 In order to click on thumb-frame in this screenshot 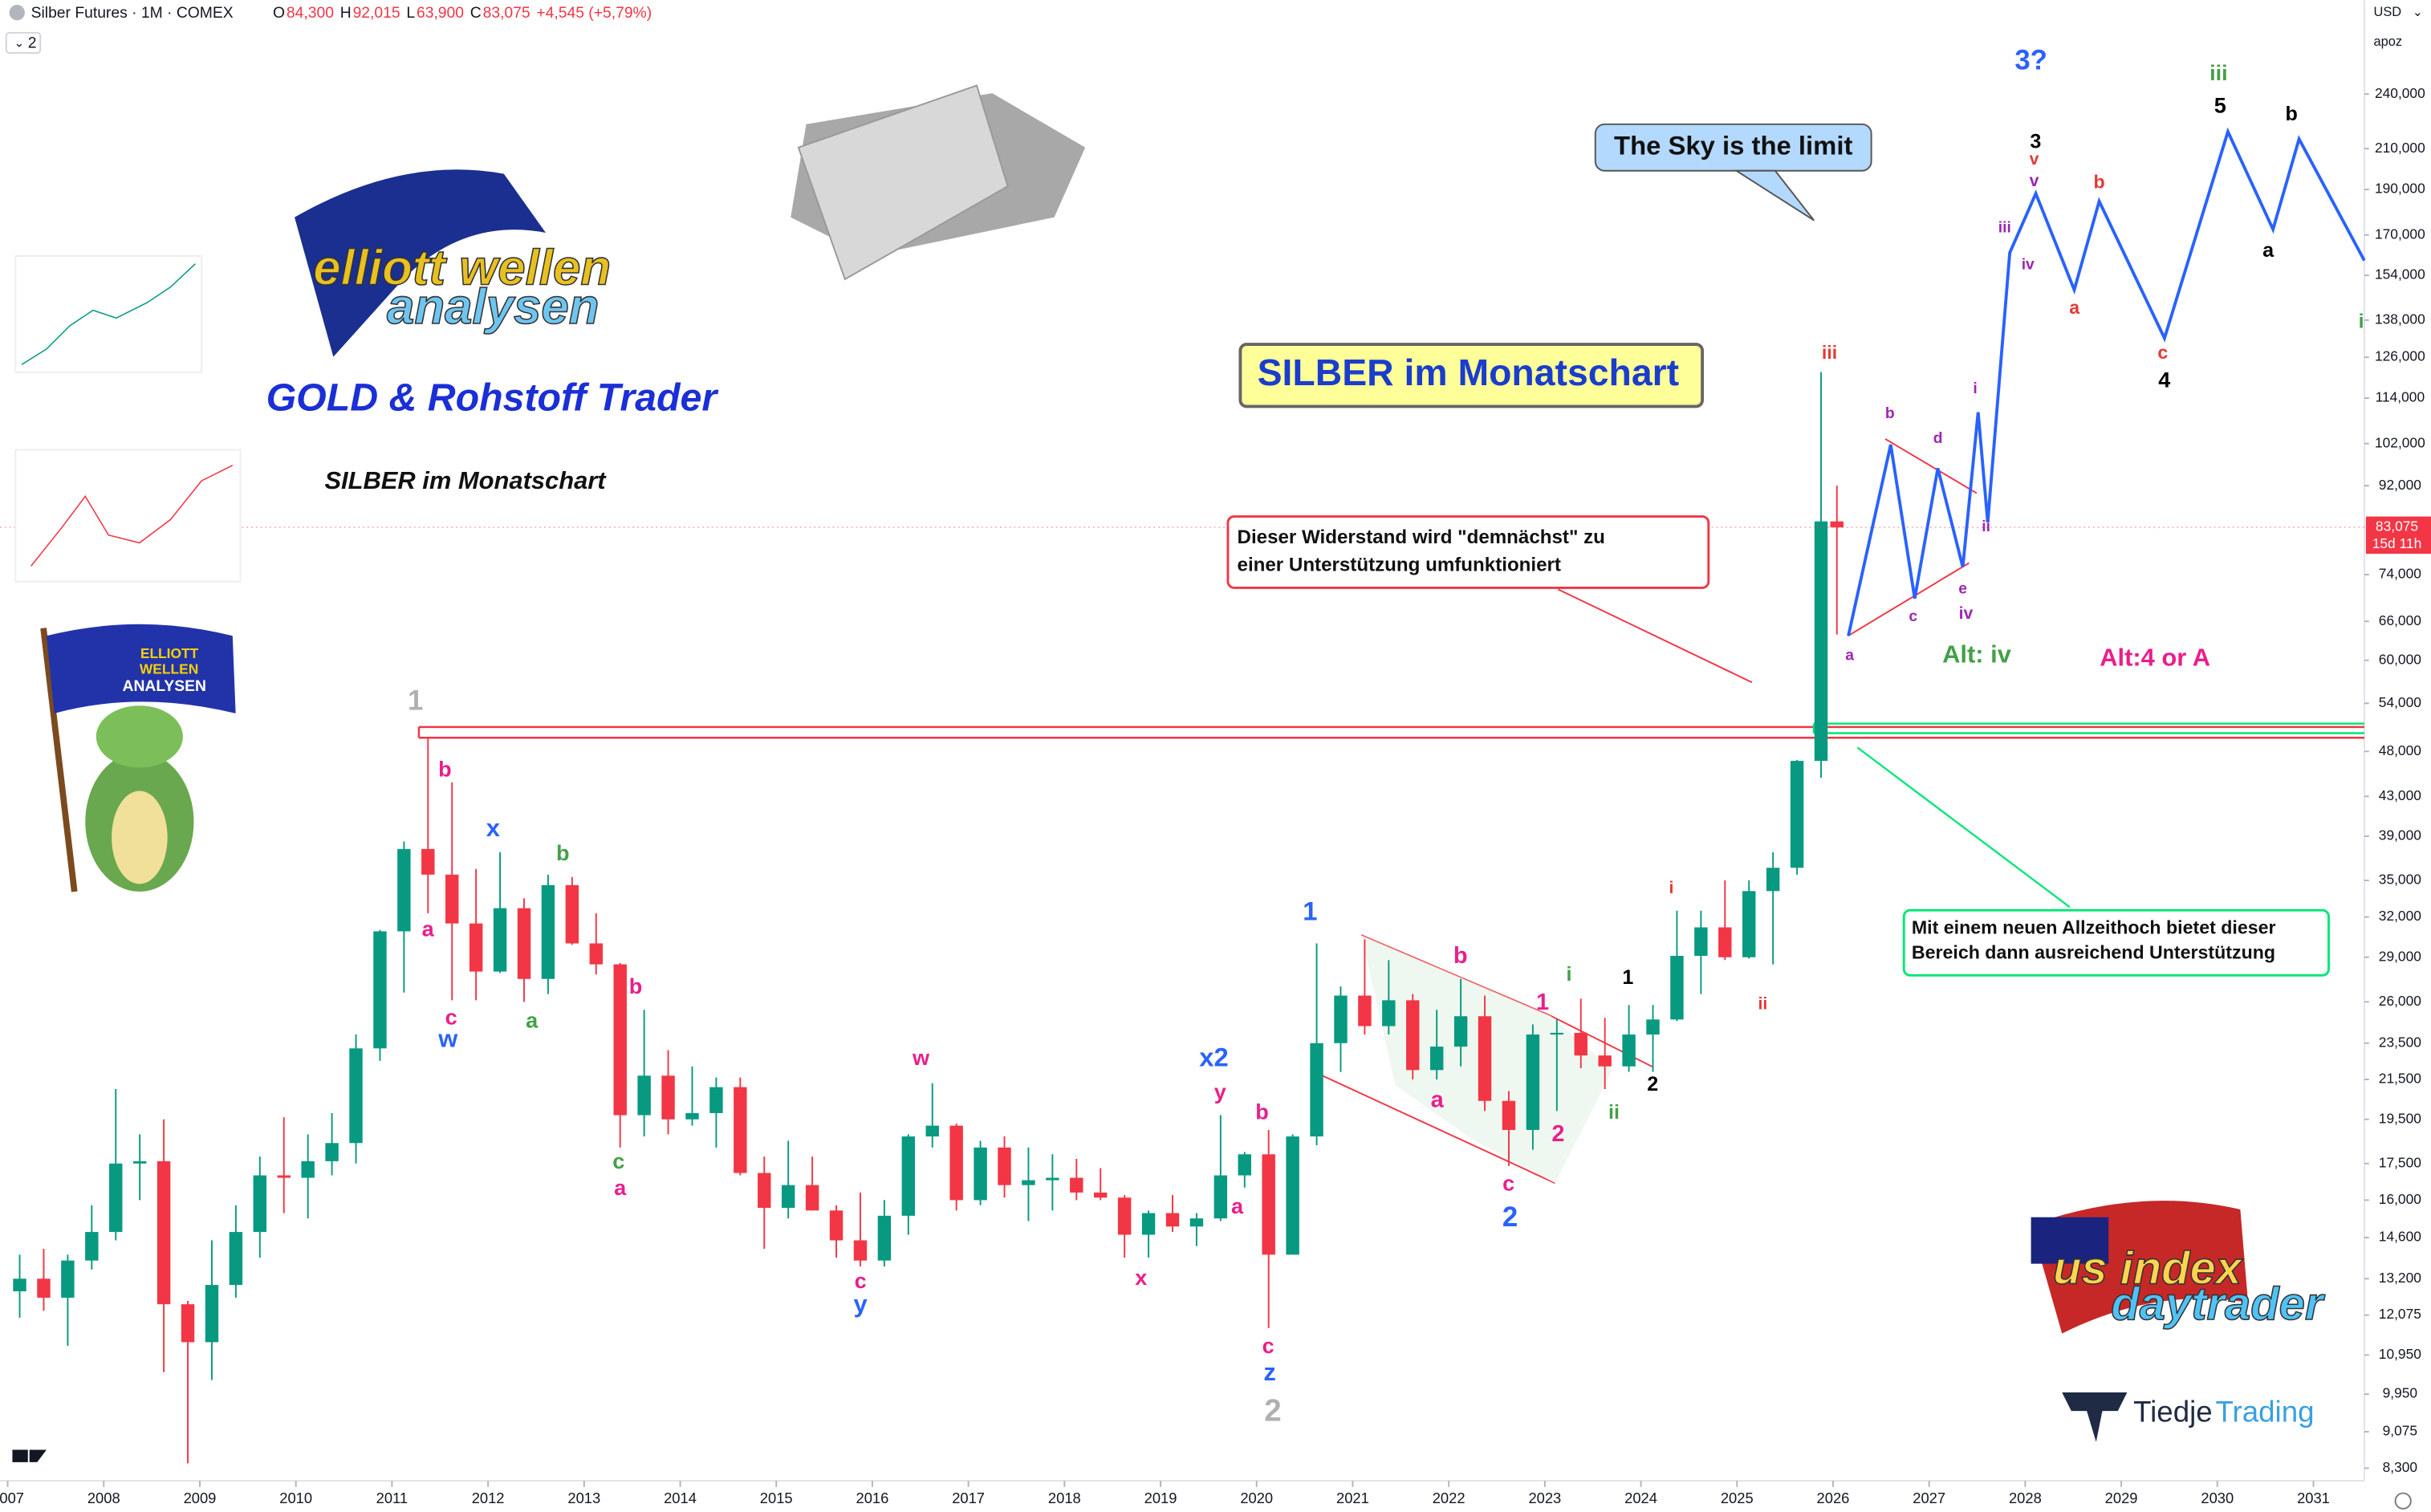, I will do `click(108, 314)`.